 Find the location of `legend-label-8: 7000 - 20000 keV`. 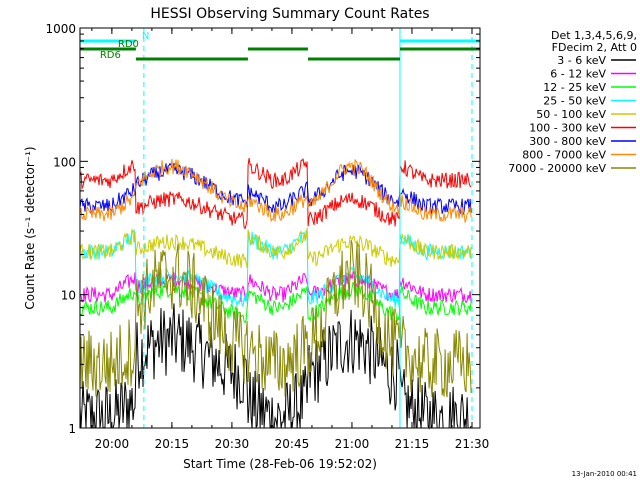

legend-label-8: 7000 - 20000 keV is located at coordinates (557, 168).